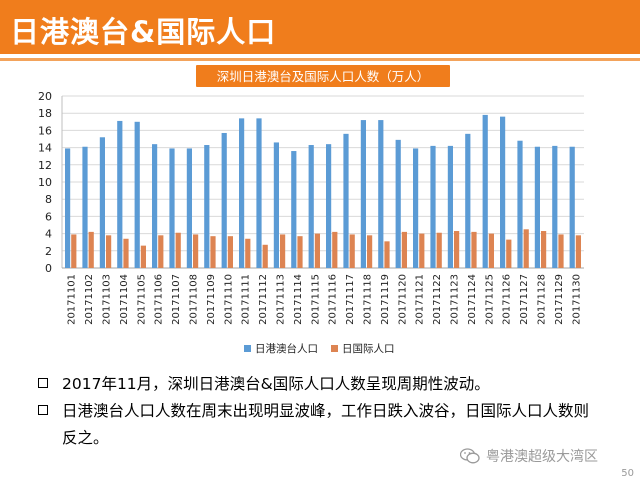  I want to click on x-tick-label: 20171119, so click(385, 299).